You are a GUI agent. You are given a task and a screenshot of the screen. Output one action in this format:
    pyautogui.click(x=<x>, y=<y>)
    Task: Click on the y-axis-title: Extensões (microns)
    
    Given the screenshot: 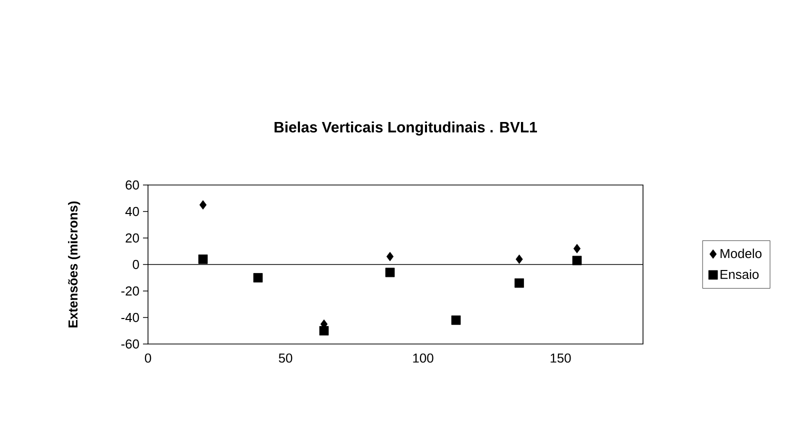 What is the action you would take?
    pyautogui.click(x=74, y=264)
    